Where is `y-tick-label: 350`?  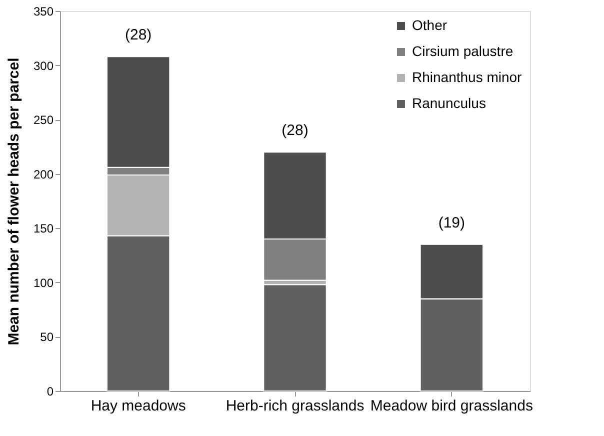 y-tick-label: 350 is located at coordinates (43, 11).